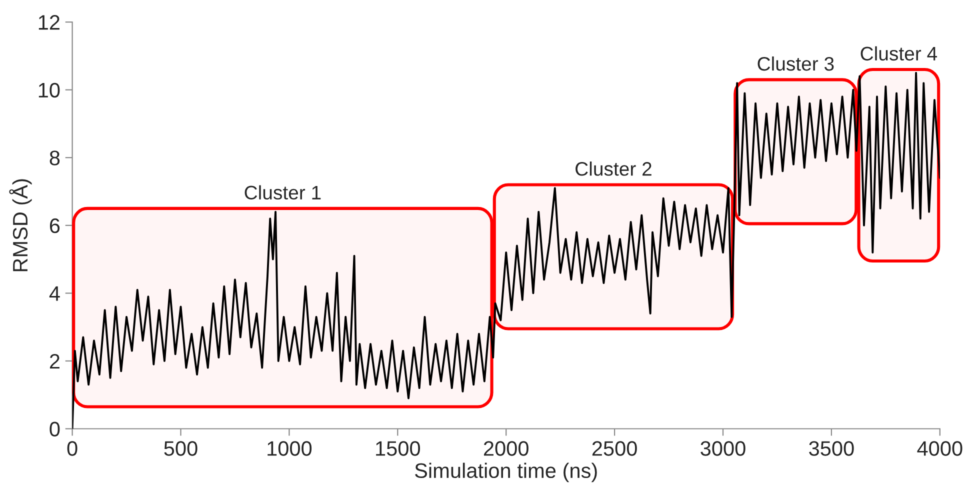  What do you see at coordinates (20, 225) in the screenshot?
I see `y-axis-title: RMSD (Å)` at bounding box center [20, 225].